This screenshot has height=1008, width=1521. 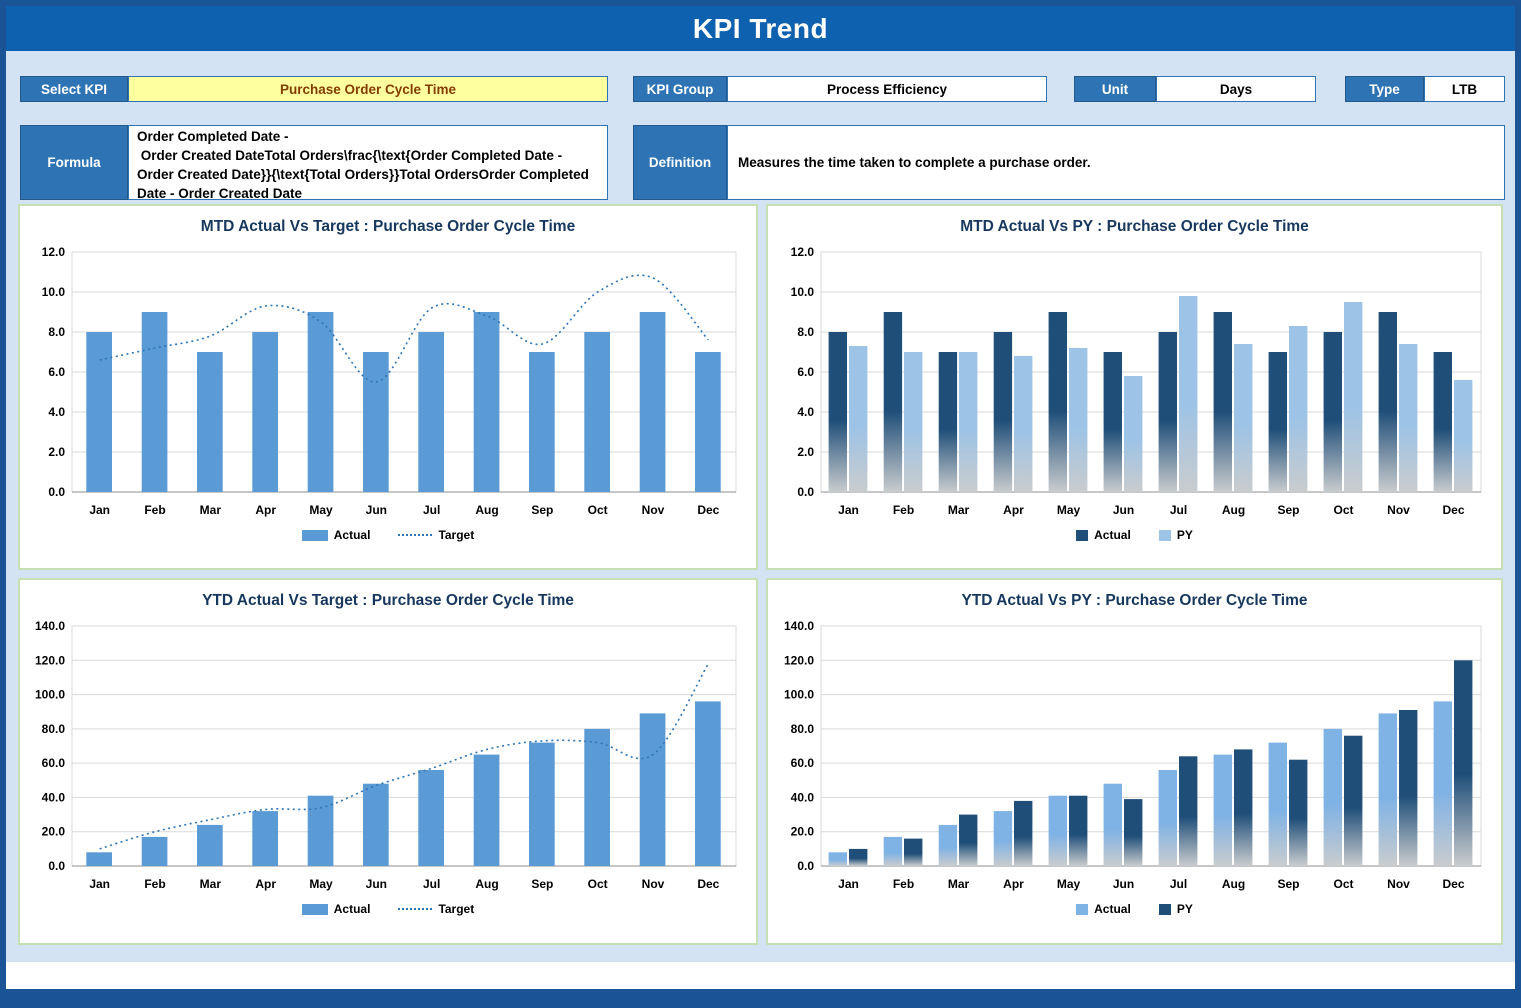 I want to click on select-kpi-label: Select KPI, so click(x=74, y=89).